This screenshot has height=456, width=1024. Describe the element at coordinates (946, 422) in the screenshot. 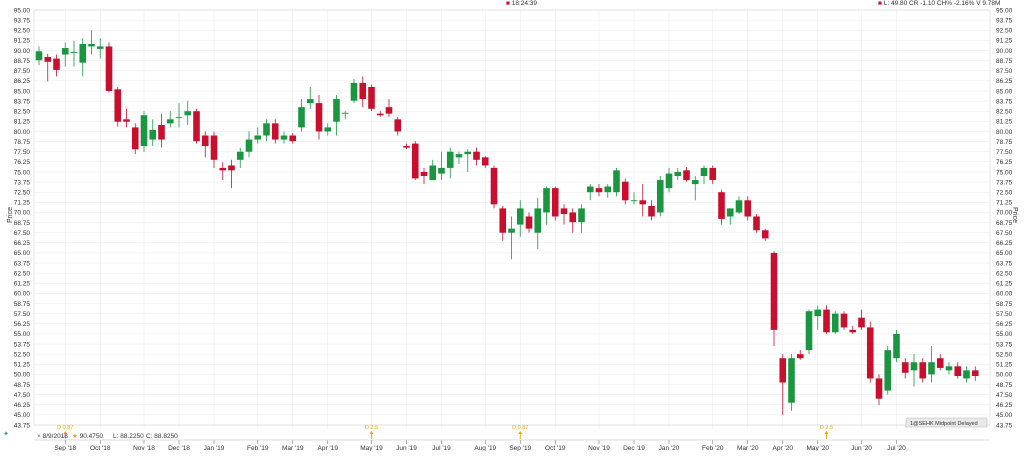

I see `data-source-badge: 1@SEHK Midpoint Delayed` at that location.